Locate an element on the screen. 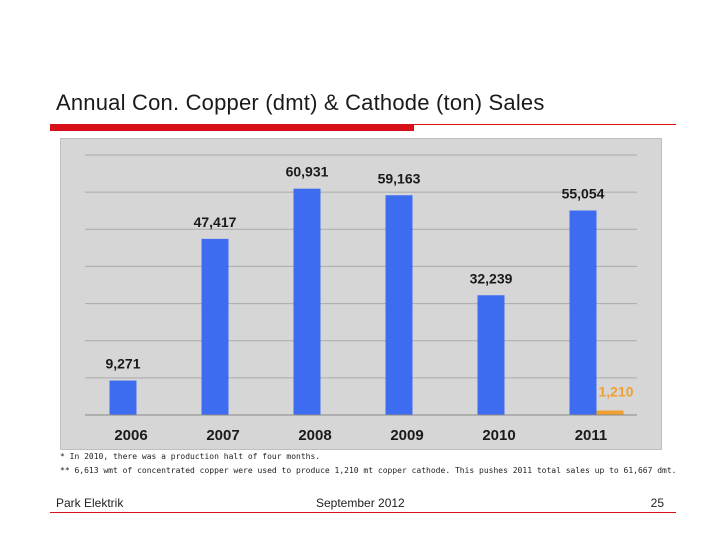 The image size is (720, 540). footer-divider is located at coordinates (363, 512).